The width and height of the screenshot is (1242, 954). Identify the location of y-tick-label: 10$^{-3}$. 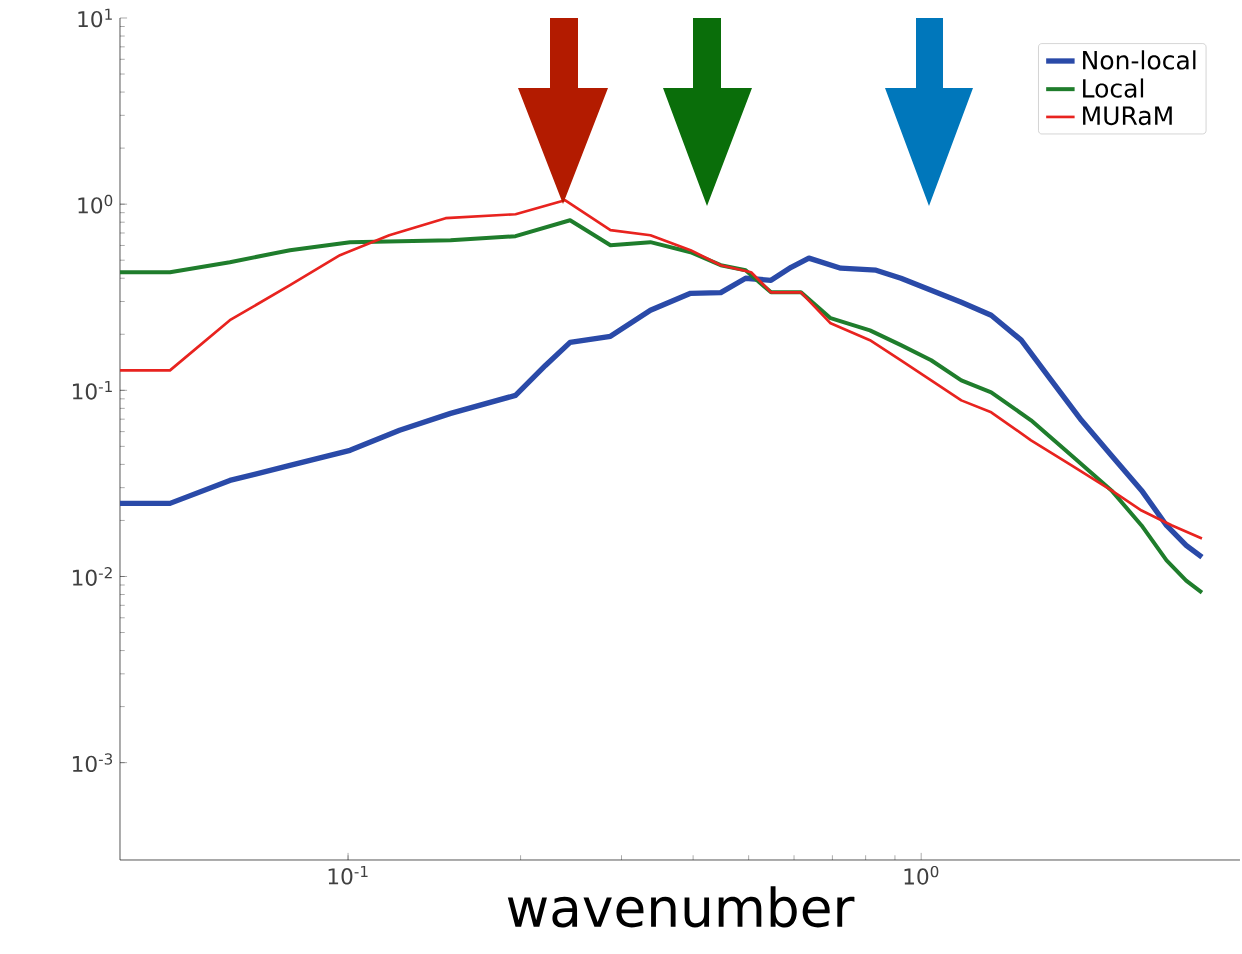
(92, 763).